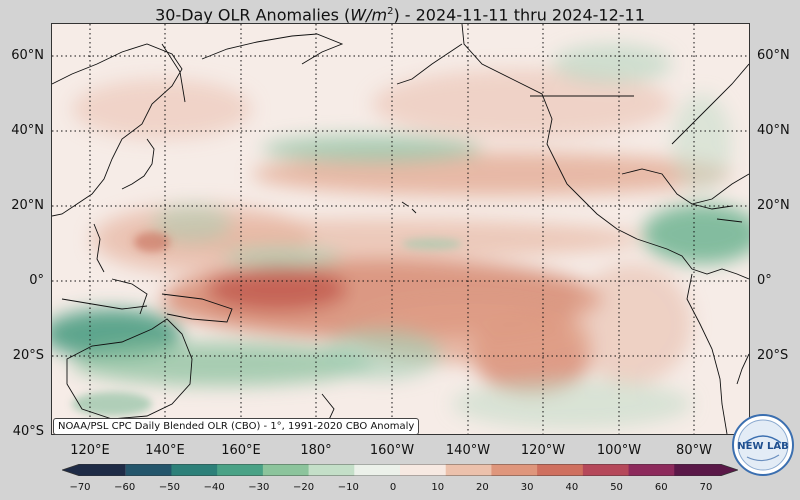 The width and height of the screenshot is (800, 500). I want to click on colorbar-tick-label: −40, so click(214, 487).